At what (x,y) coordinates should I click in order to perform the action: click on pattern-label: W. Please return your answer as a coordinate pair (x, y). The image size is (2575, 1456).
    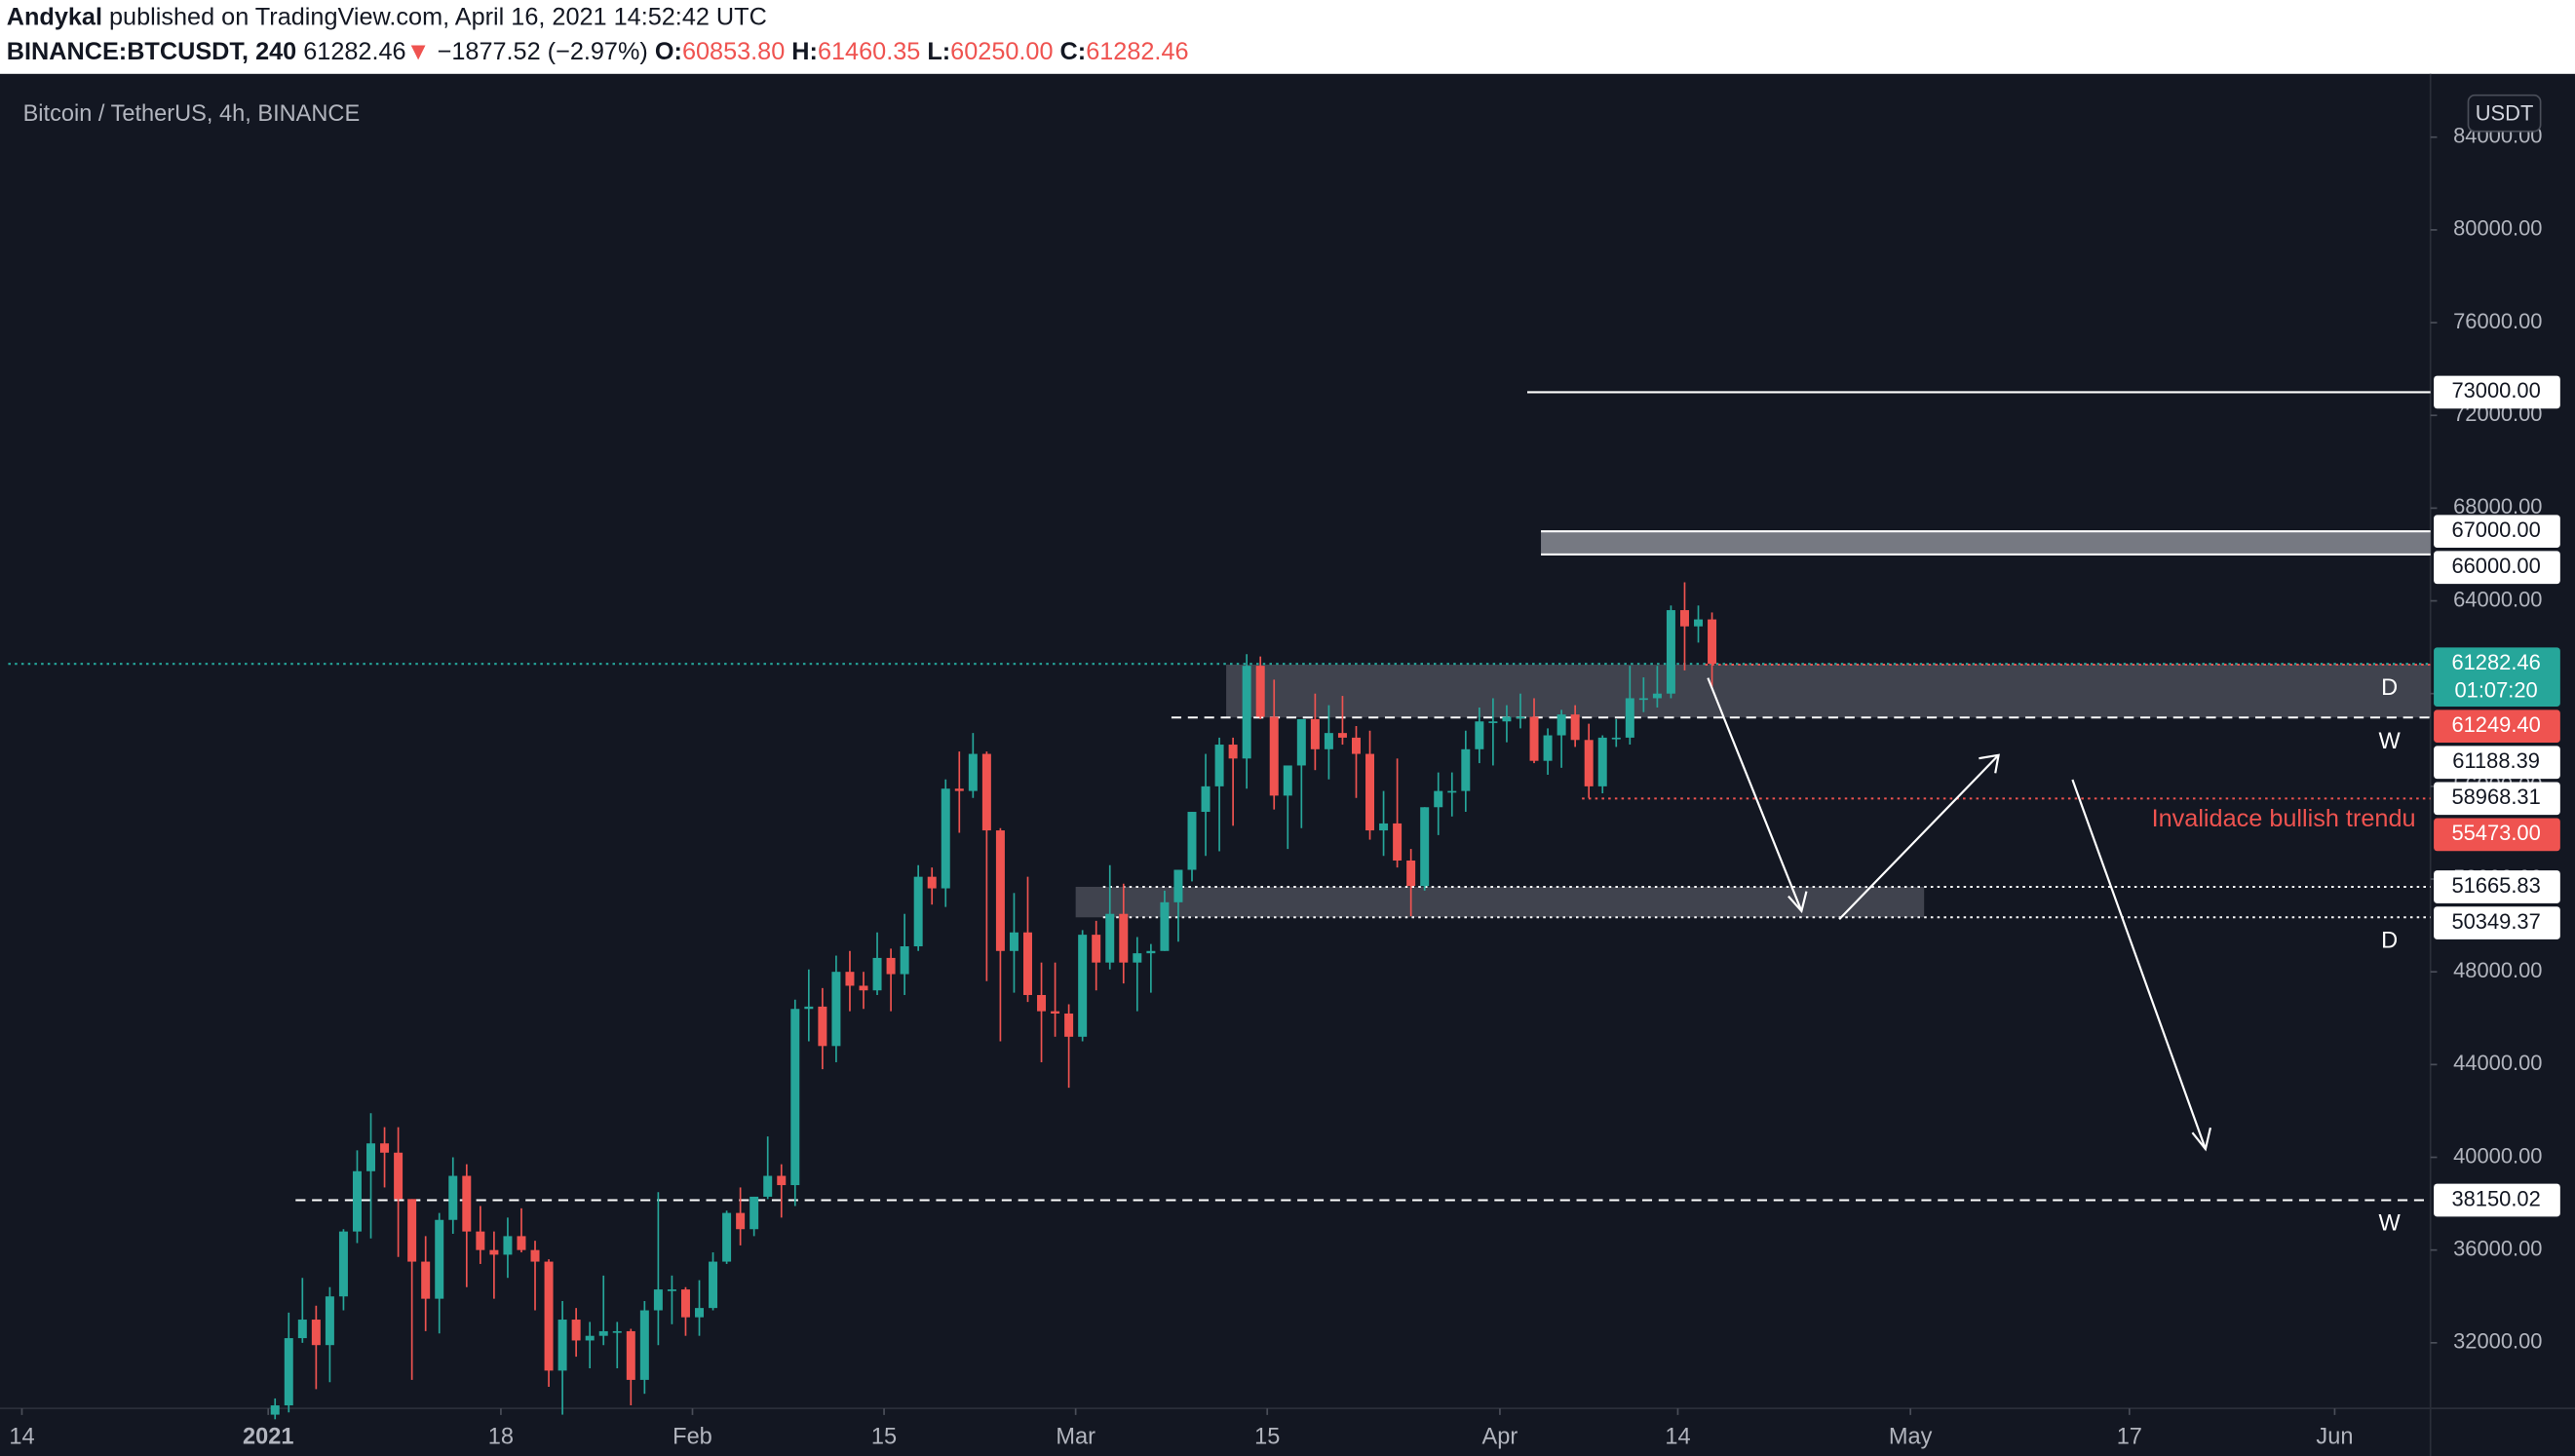
    Looking at the image, I should click on (2390, 740).